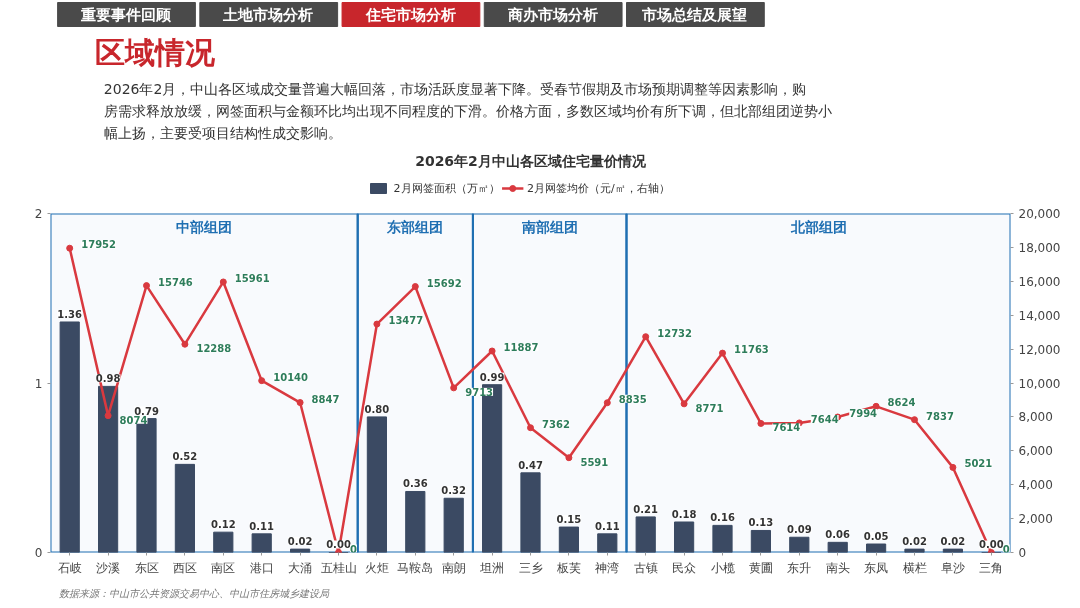 Image resolution: width=1080 pixels, height=608 pixels. I want to click on data-label: 0.98, so click(108, 379).